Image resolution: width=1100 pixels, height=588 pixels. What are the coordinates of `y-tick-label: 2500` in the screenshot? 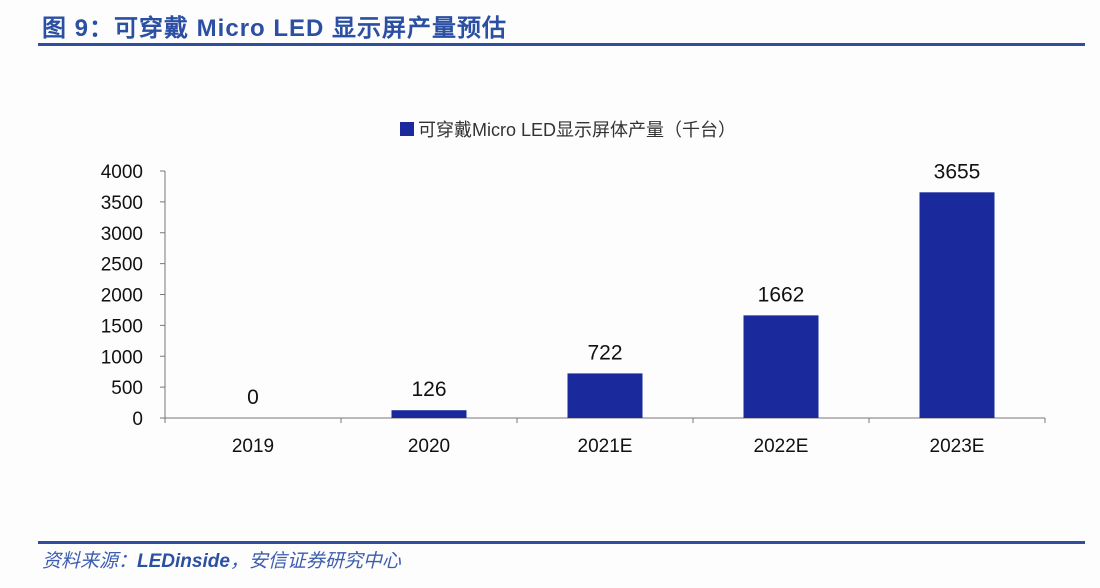 It's located at (122, 265).